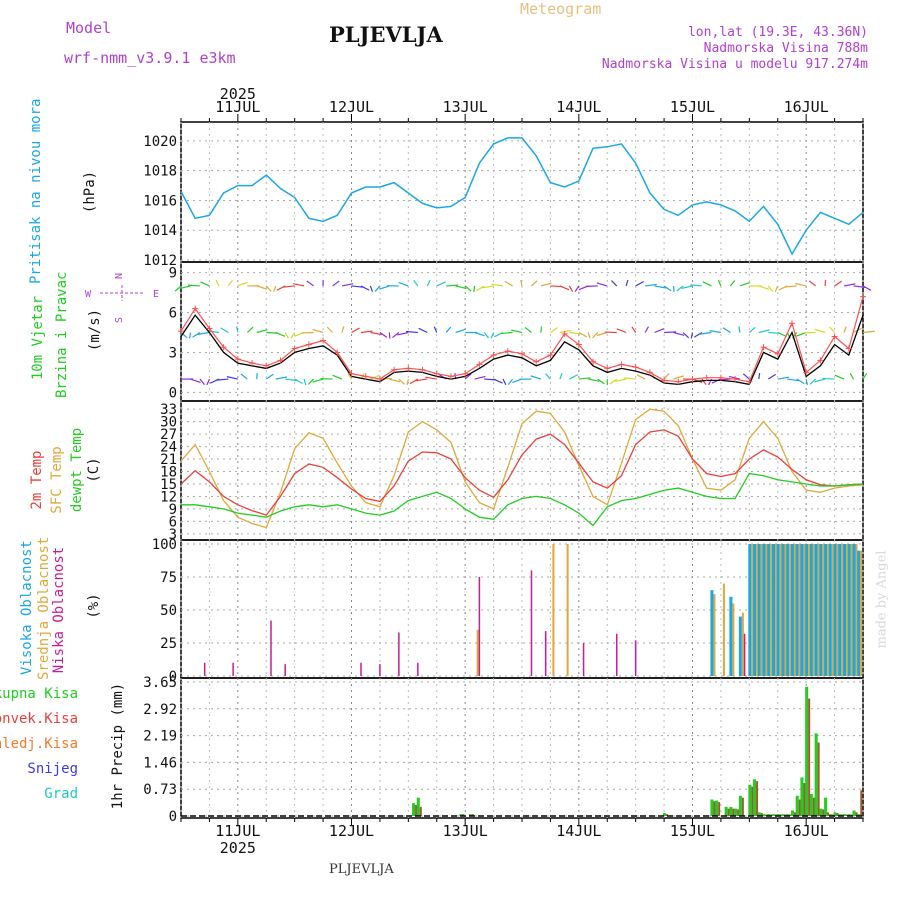 The image size is (900, 900). What do you see at coordinates (237, 107) in the screenshot?
I see `day-label-top: 11JUL` at bounding box center [237, 107].